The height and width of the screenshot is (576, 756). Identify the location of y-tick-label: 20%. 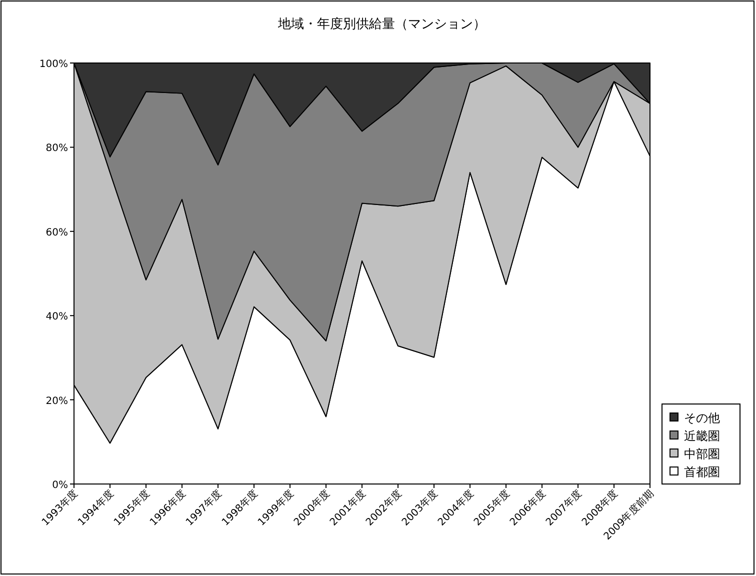
(57, 401).